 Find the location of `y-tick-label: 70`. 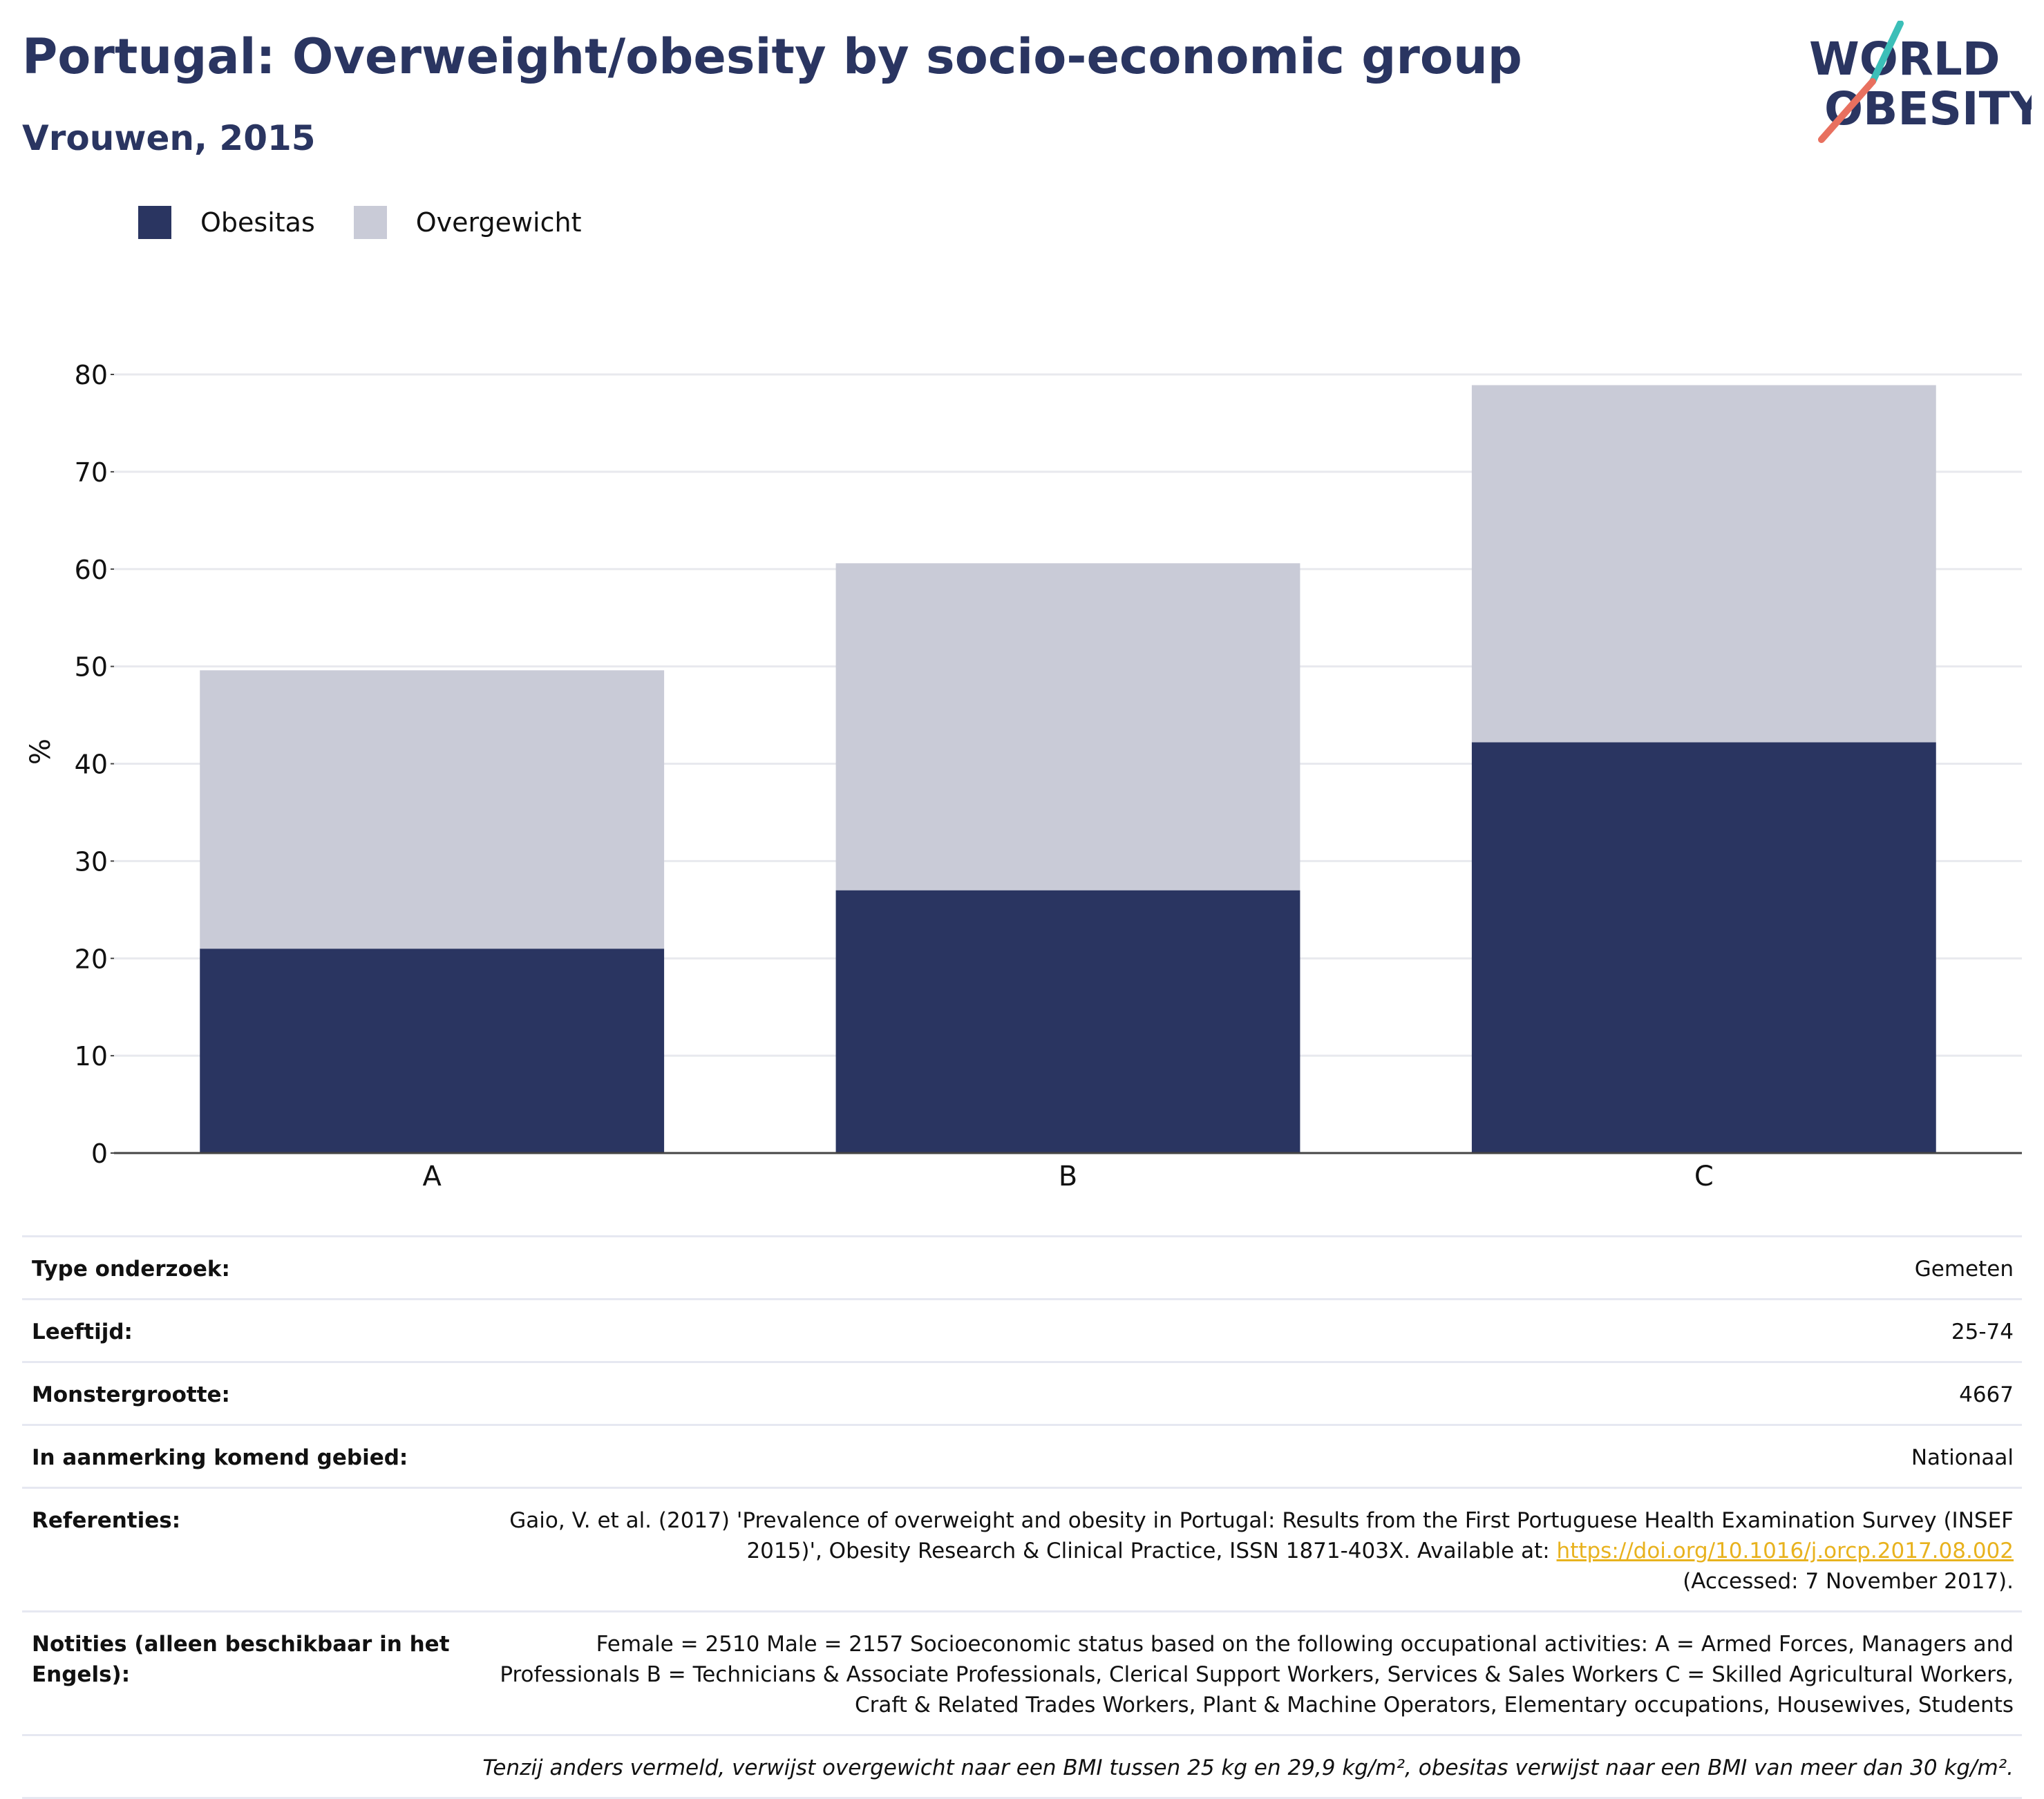

y-tick-label: 70 is located at coordinates (91, 472).